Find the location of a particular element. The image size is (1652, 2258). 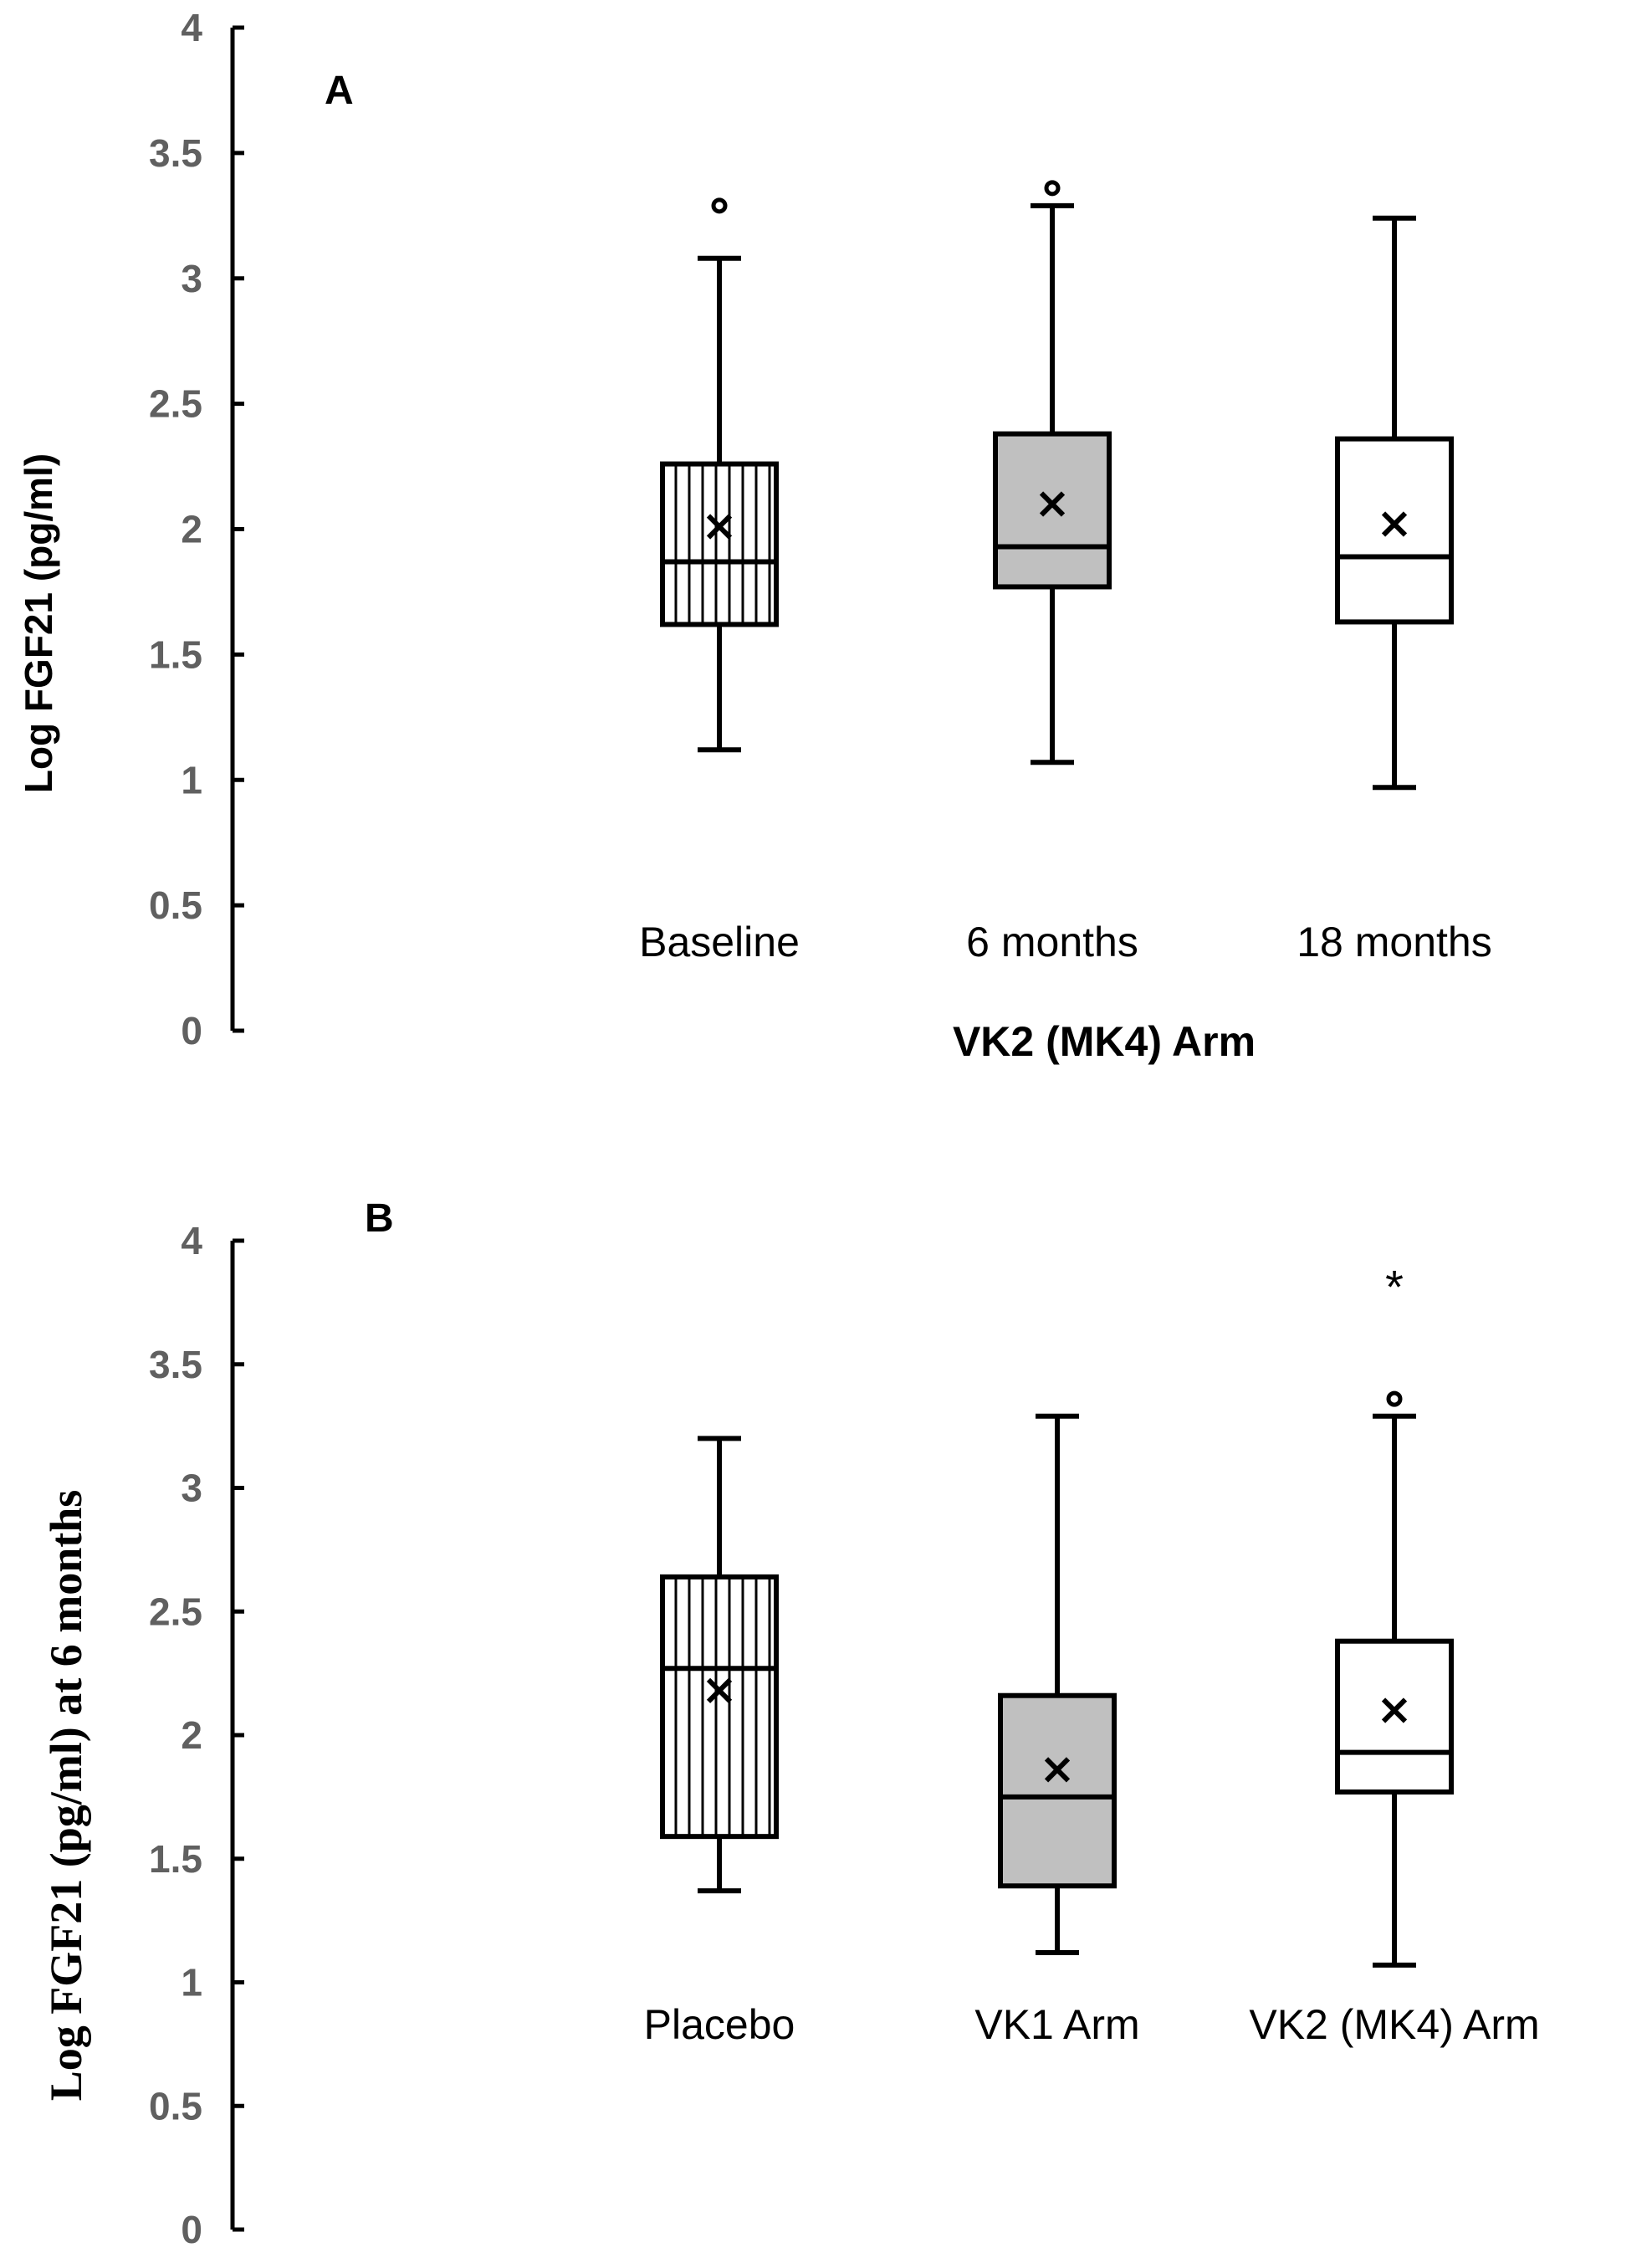

panel-b-categories: Placebo VK1 Arm VK2 (MK4) Arm is located at coordinates (1092, 2025).